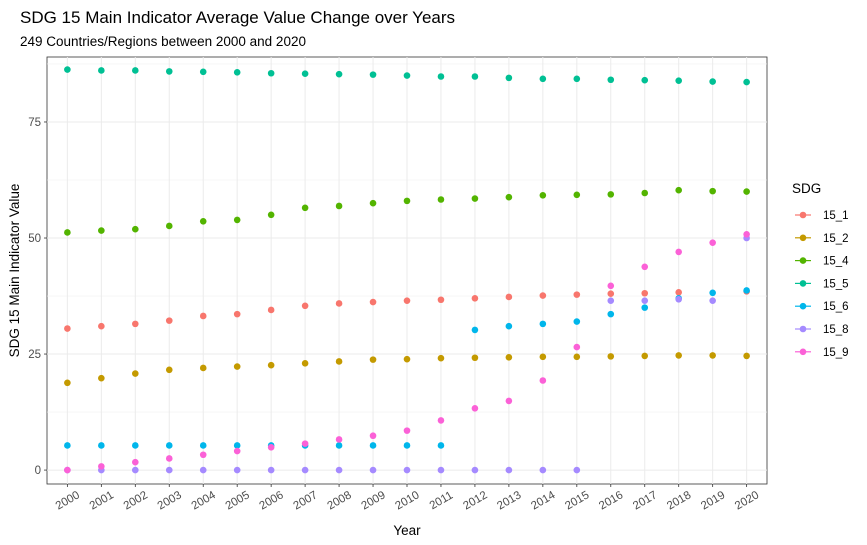 The width and height of the screenshot is (867, 545). Describe the element at coordinates (836, 284) in the screenshot. I see `legend-label: 15_5` at that location.